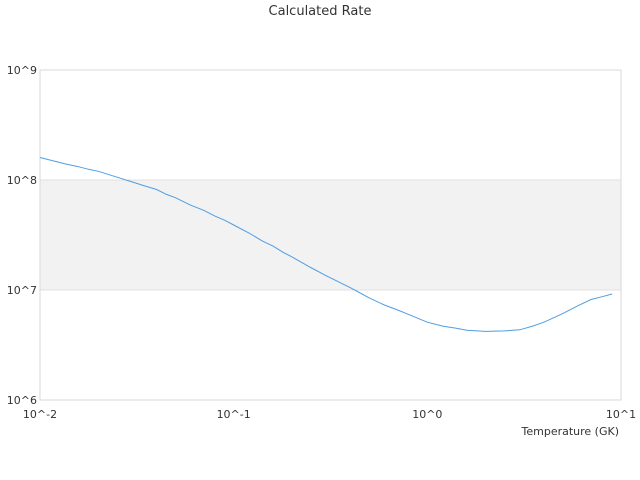 The height and width of the screenshot is (480, 640). What do you see at coordinates (22, 180) in the screenshot?
I see `y-tick-label: 10^8` at bounding box center [22, 180].